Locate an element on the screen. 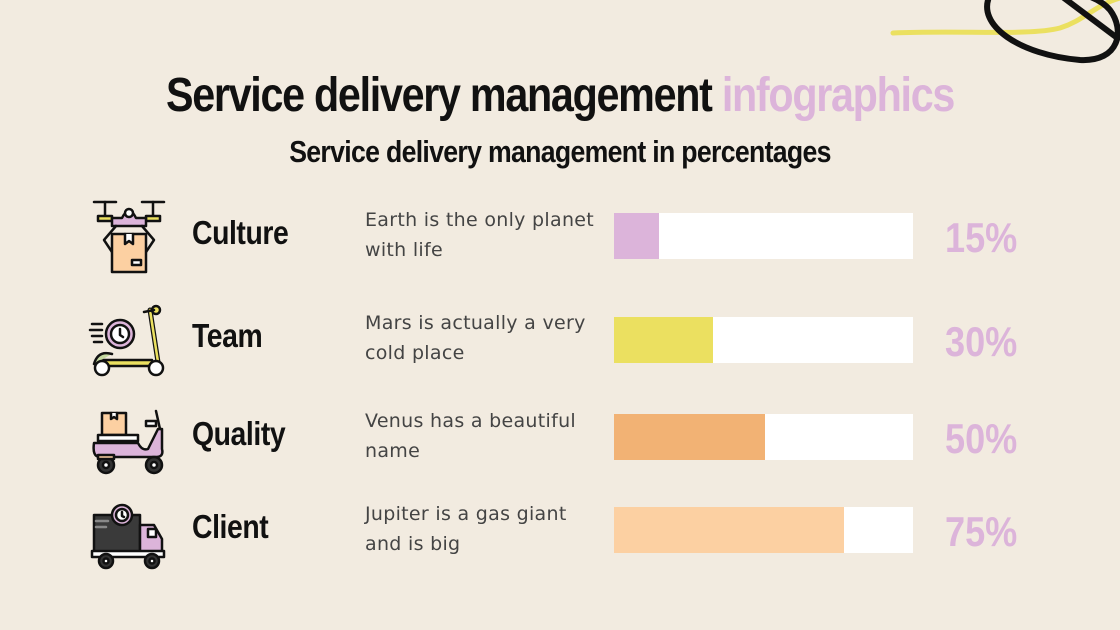 This screenshot has height=630, width=1120. percent-value: 50% is located at coordinates (981, 438).